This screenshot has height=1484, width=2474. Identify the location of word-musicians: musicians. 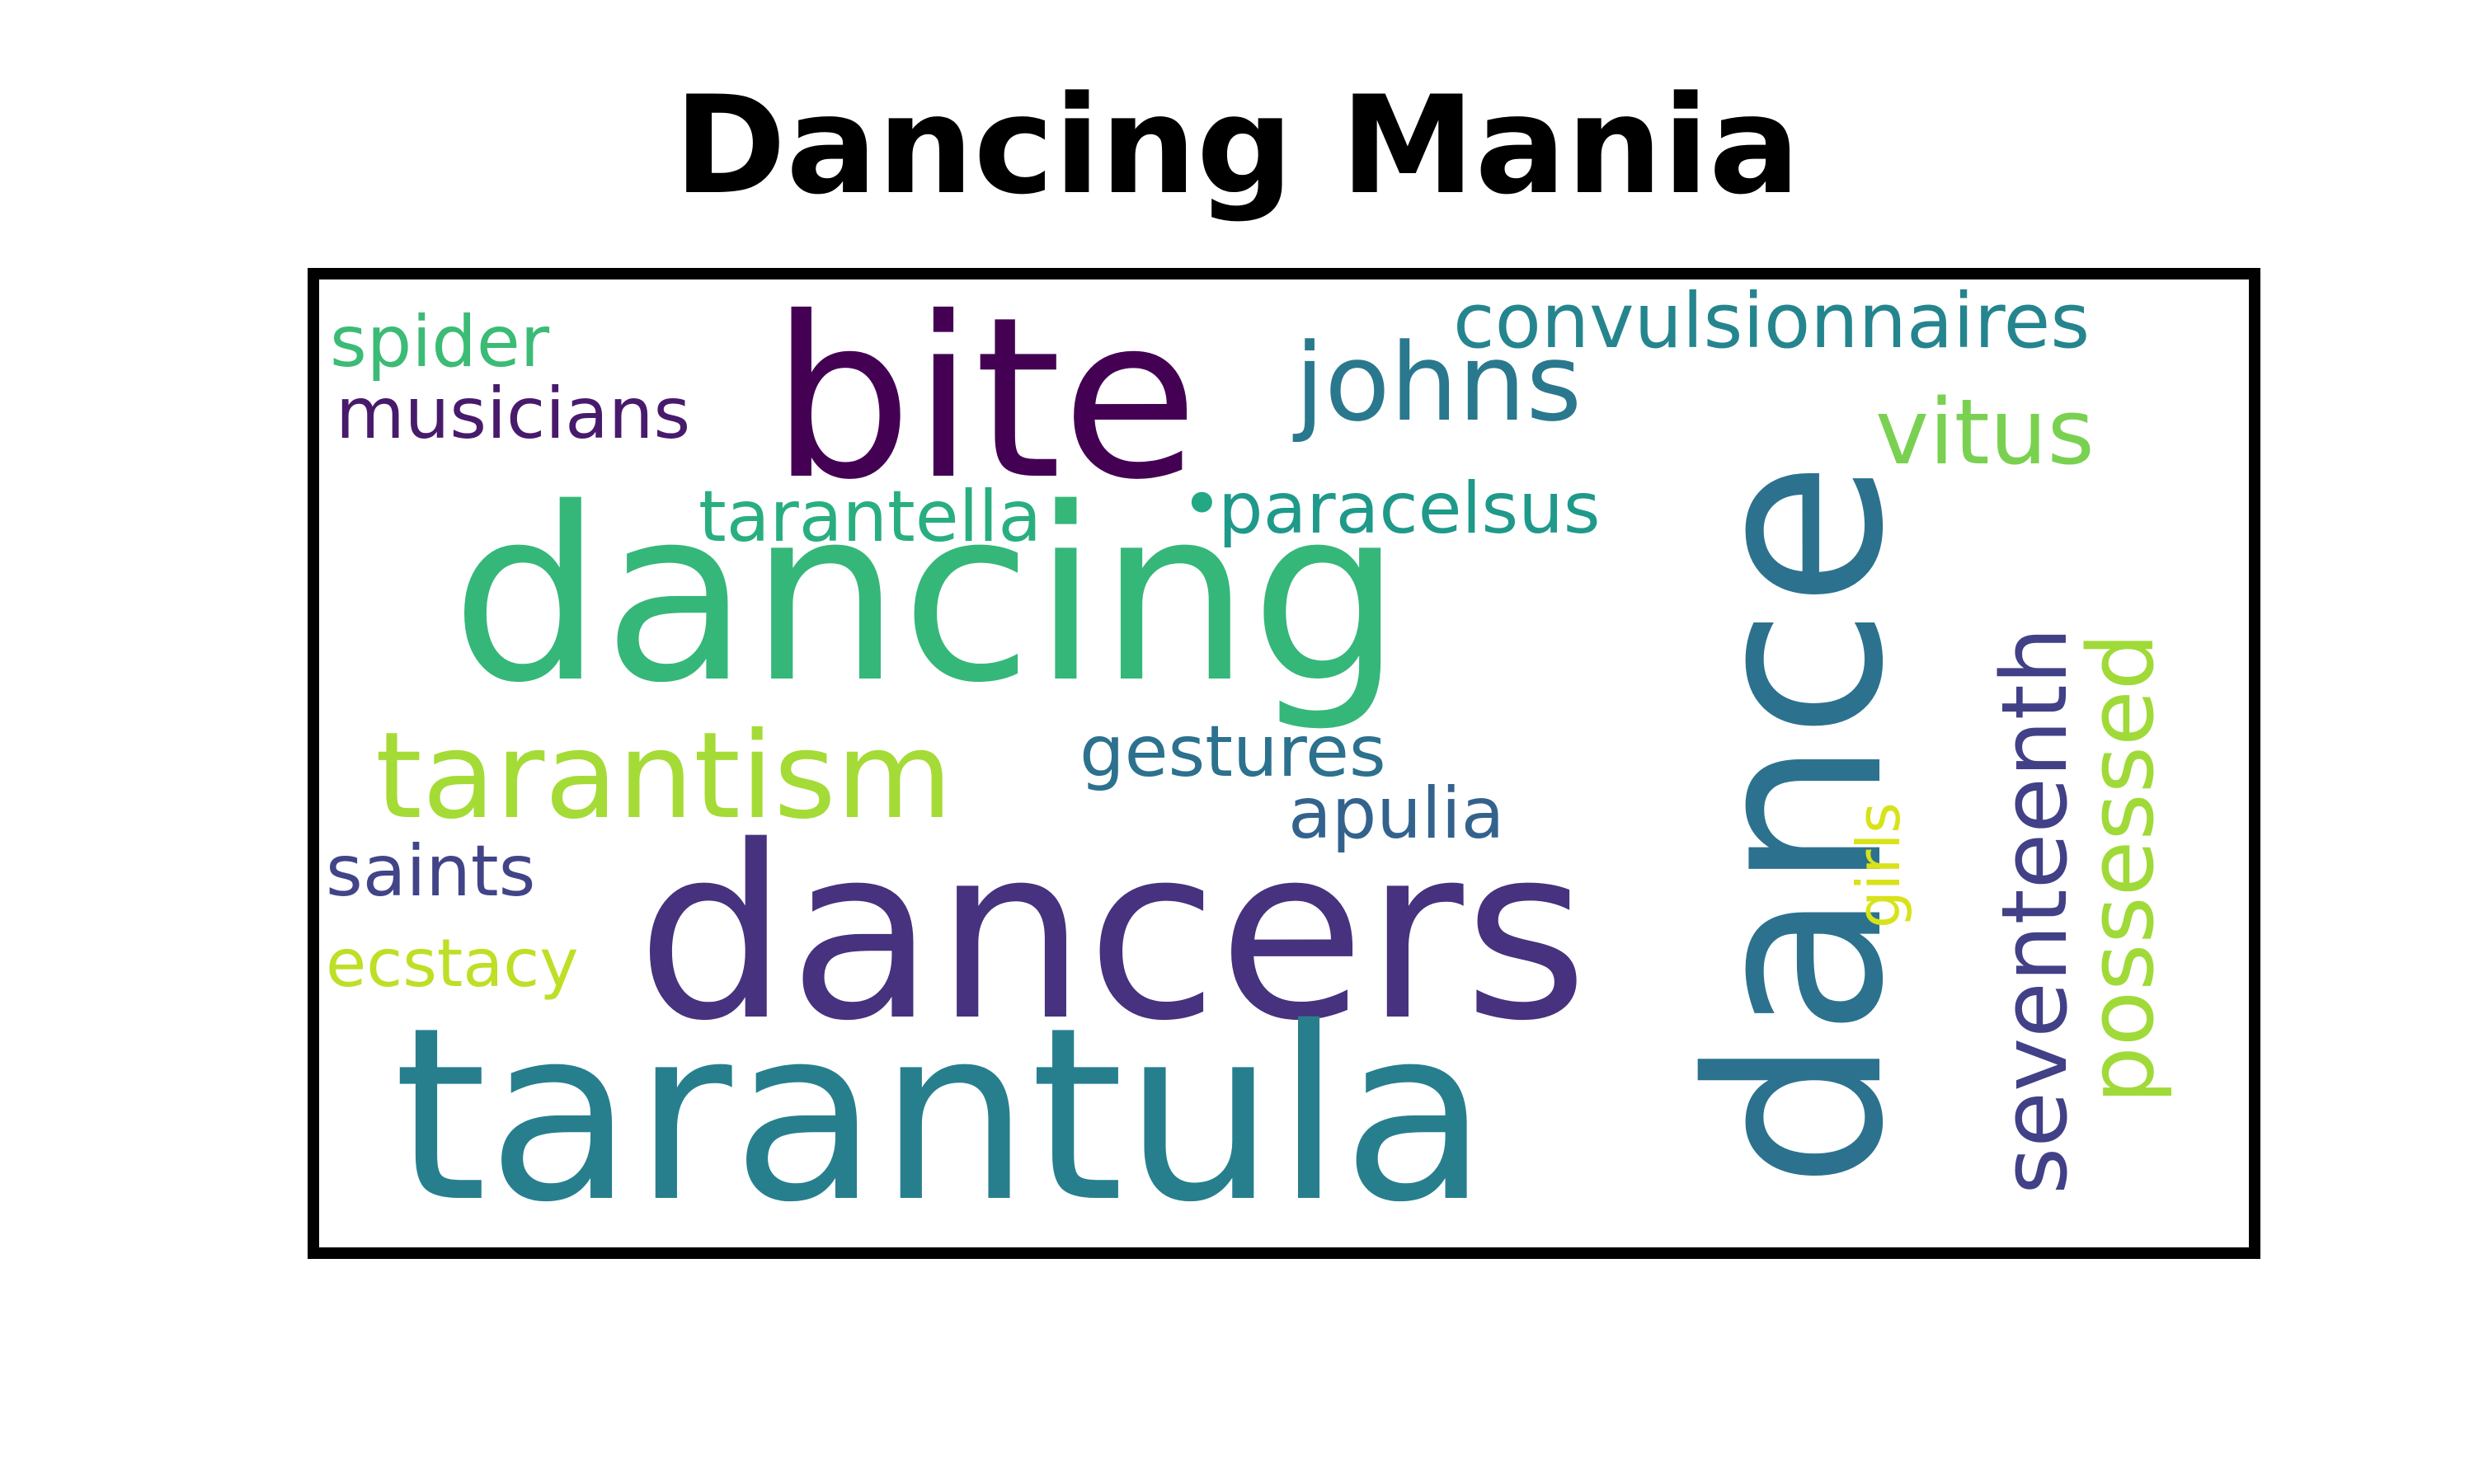
(513, 414).